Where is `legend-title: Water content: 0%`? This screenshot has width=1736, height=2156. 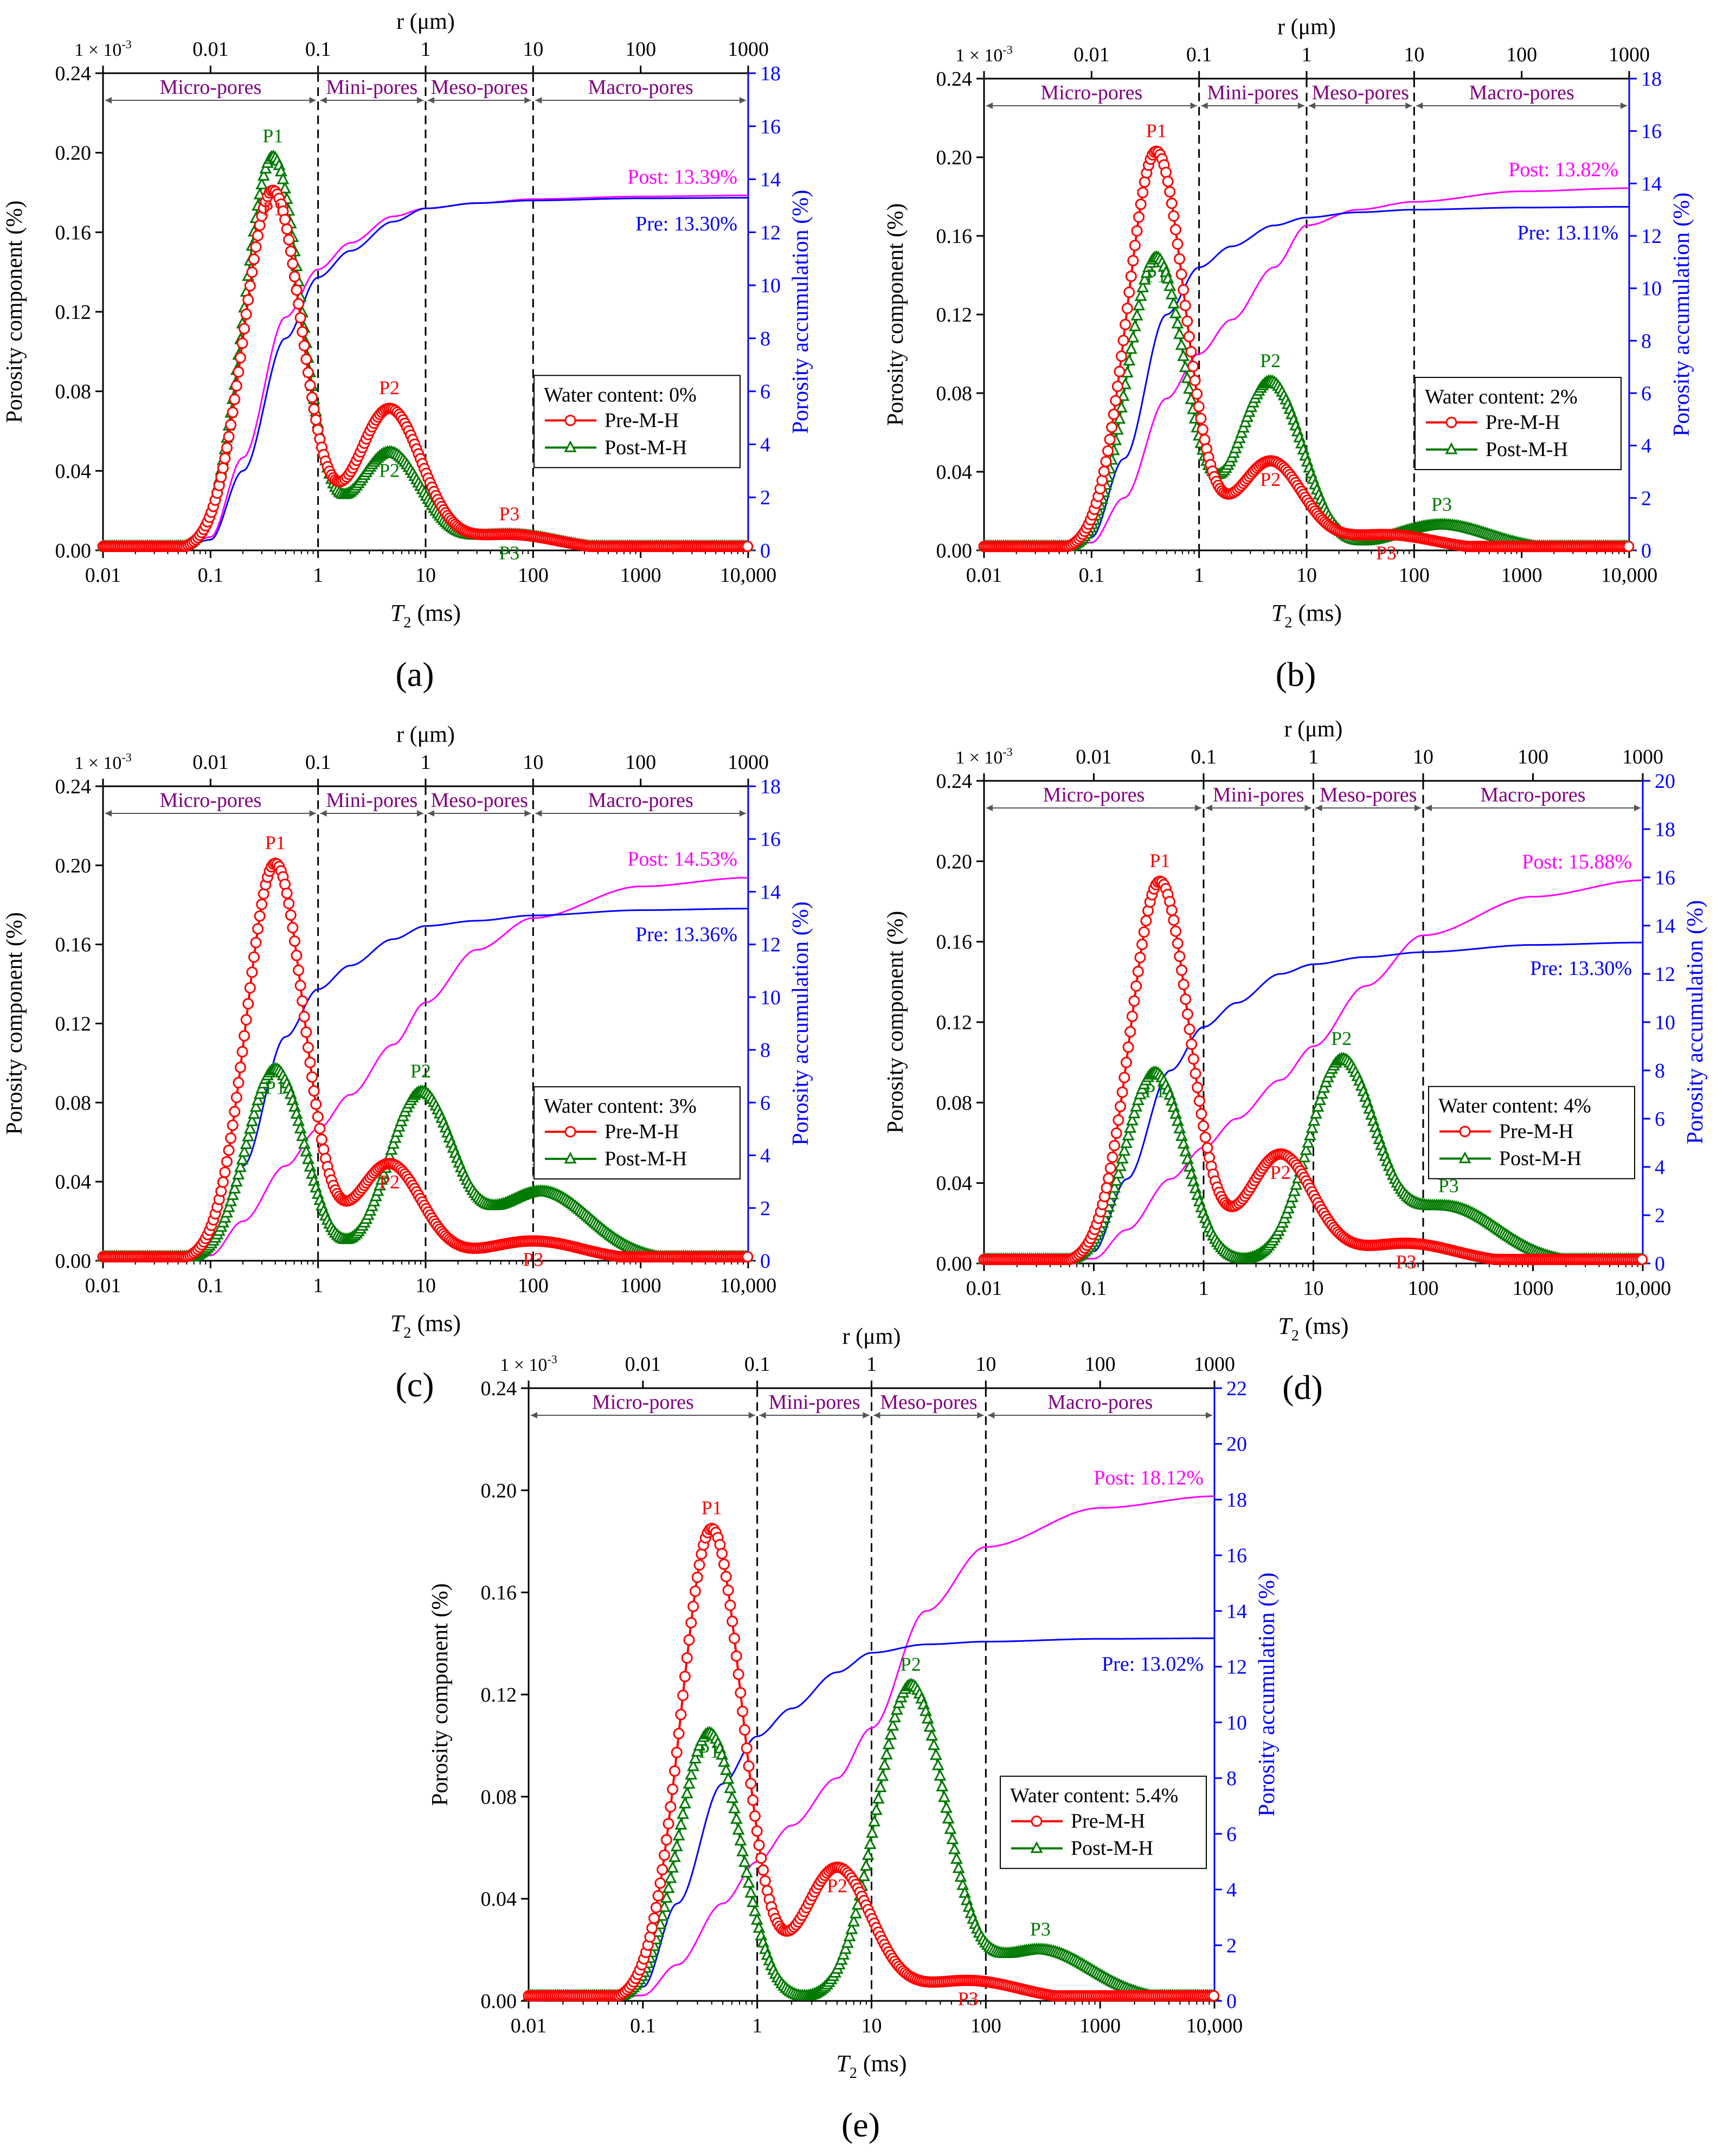
legend-title: Water content: 0% is located at coordinates (620, 394).